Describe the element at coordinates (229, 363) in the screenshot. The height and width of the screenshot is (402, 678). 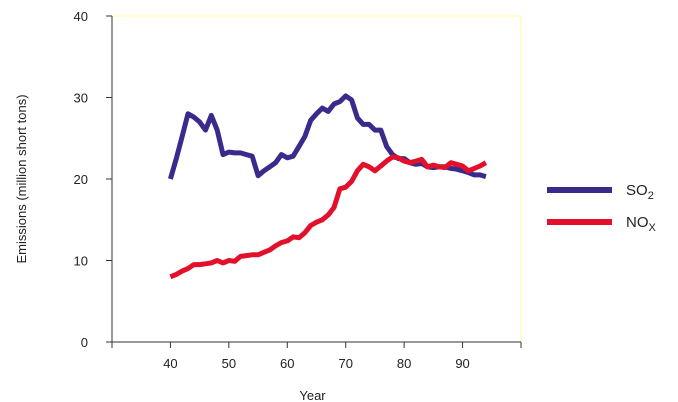
I see `x-tick-label: 50` at that location.